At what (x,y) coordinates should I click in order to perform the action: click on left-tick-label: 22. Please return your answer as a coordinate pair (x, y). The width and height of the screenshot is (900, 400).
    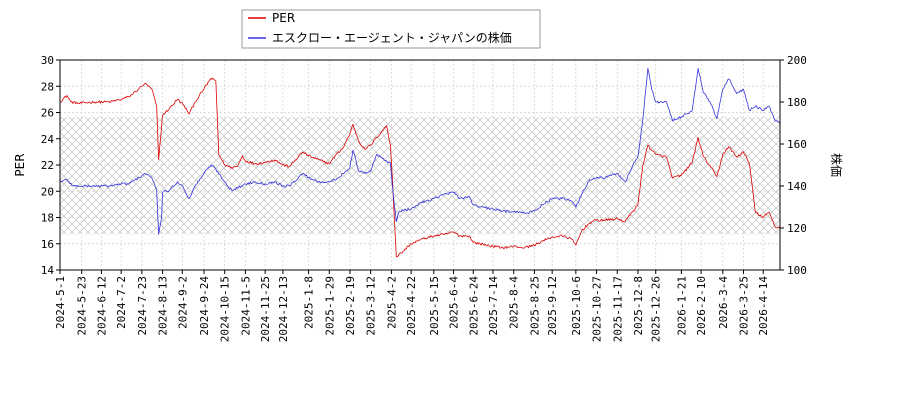
    Looking at the image, I should click on (47, 165).